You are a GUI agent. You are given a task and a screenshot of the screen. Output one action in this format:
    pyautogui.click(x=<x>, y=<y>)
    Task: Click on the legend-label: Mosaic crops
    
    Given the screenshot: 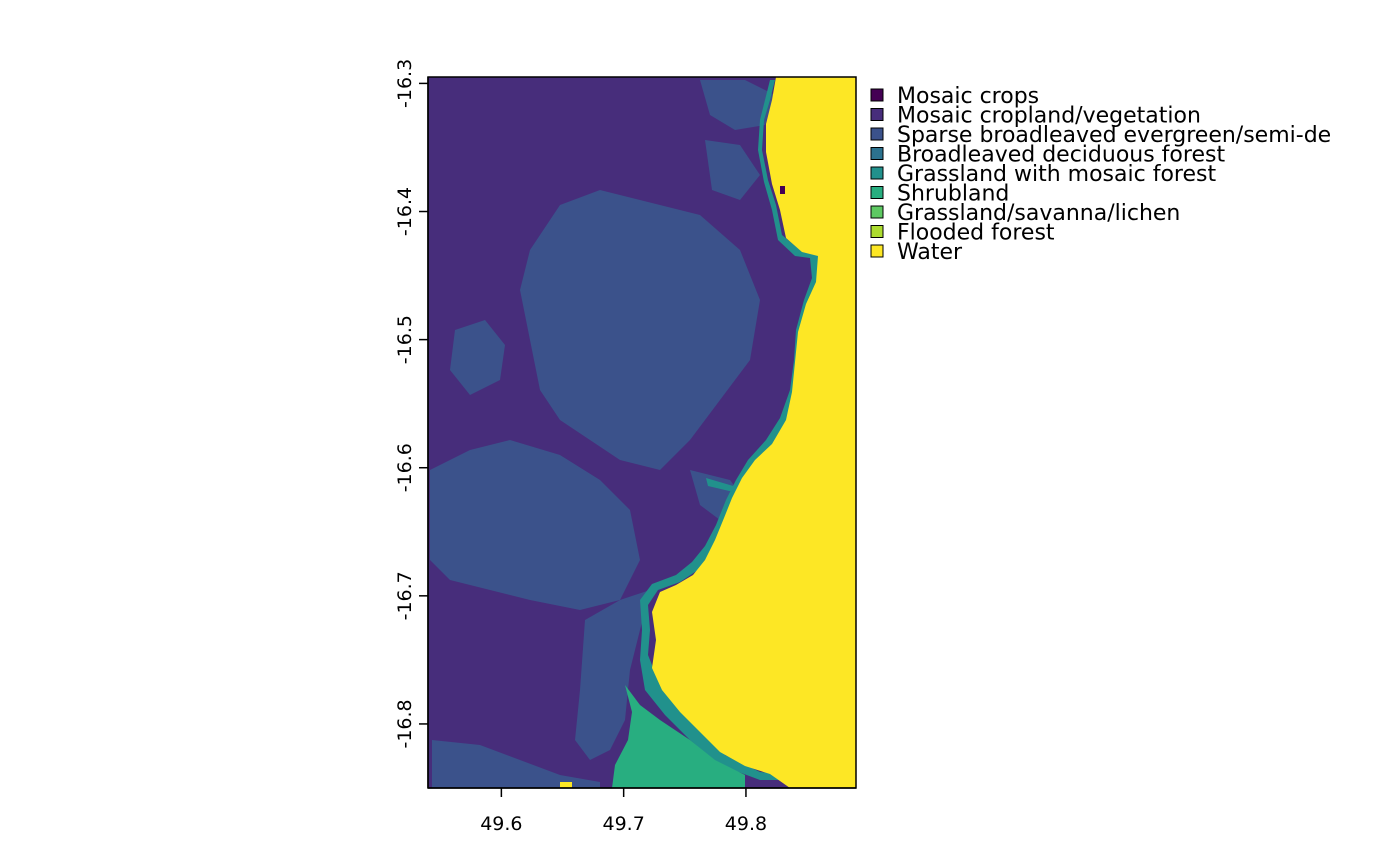 What is the action you would take?
    pyautogui.click(x=968, y=96)
    